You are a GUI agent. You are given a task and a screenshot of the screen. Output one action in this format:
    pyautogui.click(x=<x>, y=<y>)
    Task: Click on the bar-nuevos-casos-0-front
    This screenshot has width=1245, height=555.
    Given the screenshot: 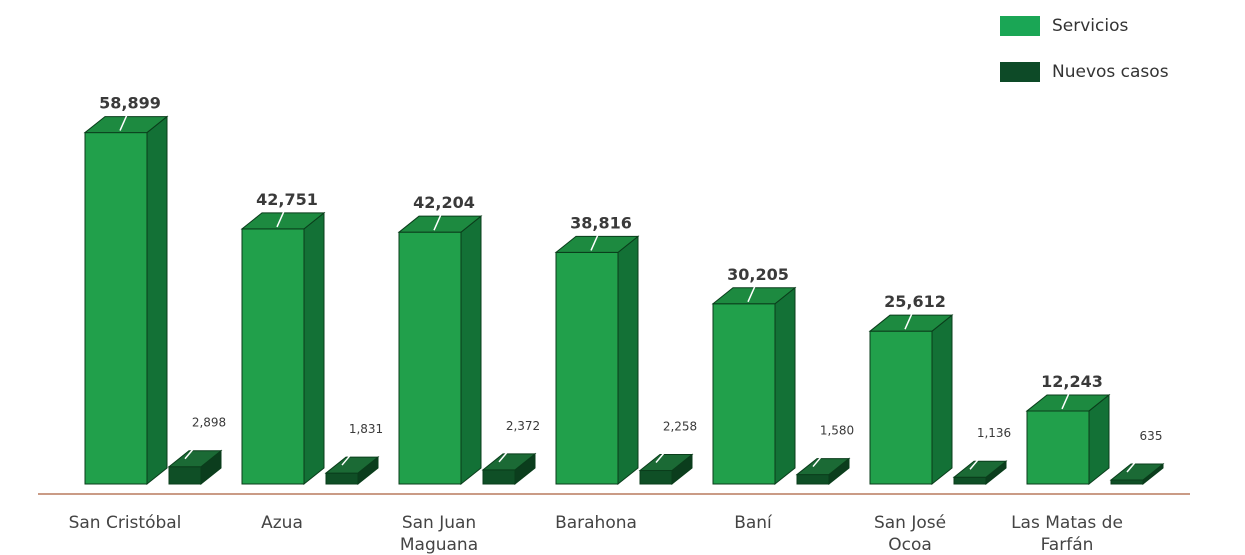 What is the action you would take?
    pyautogui.click(x=185, y=475)
    